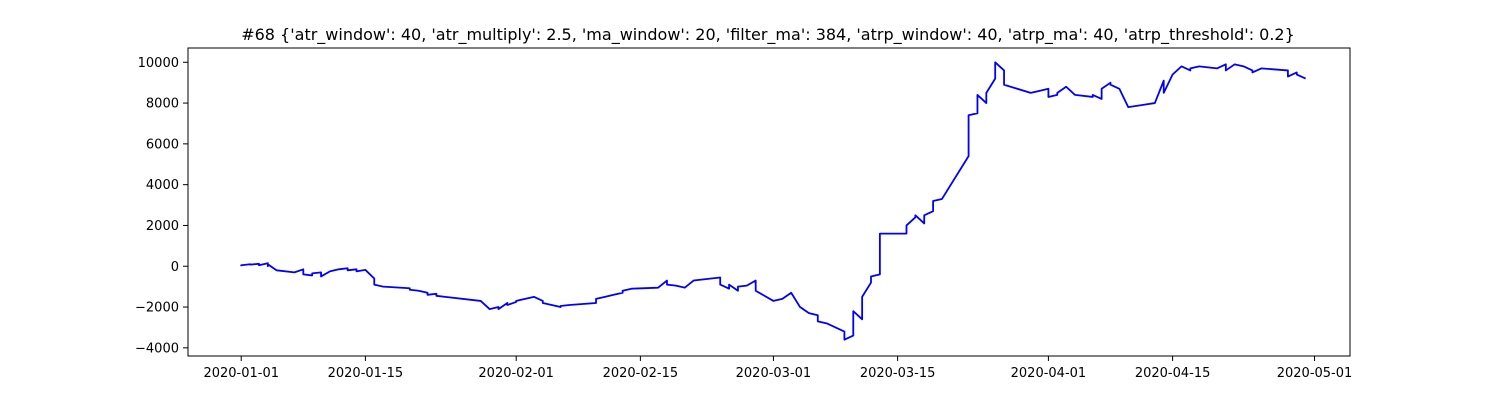 Image resolution: width=1500 pixels, height=400 pixels. What do you see at coordinates (1049, 373) in the screenshot?
I see `x-tick-label: 2020-04-01` at bounding box center [1049, 373].